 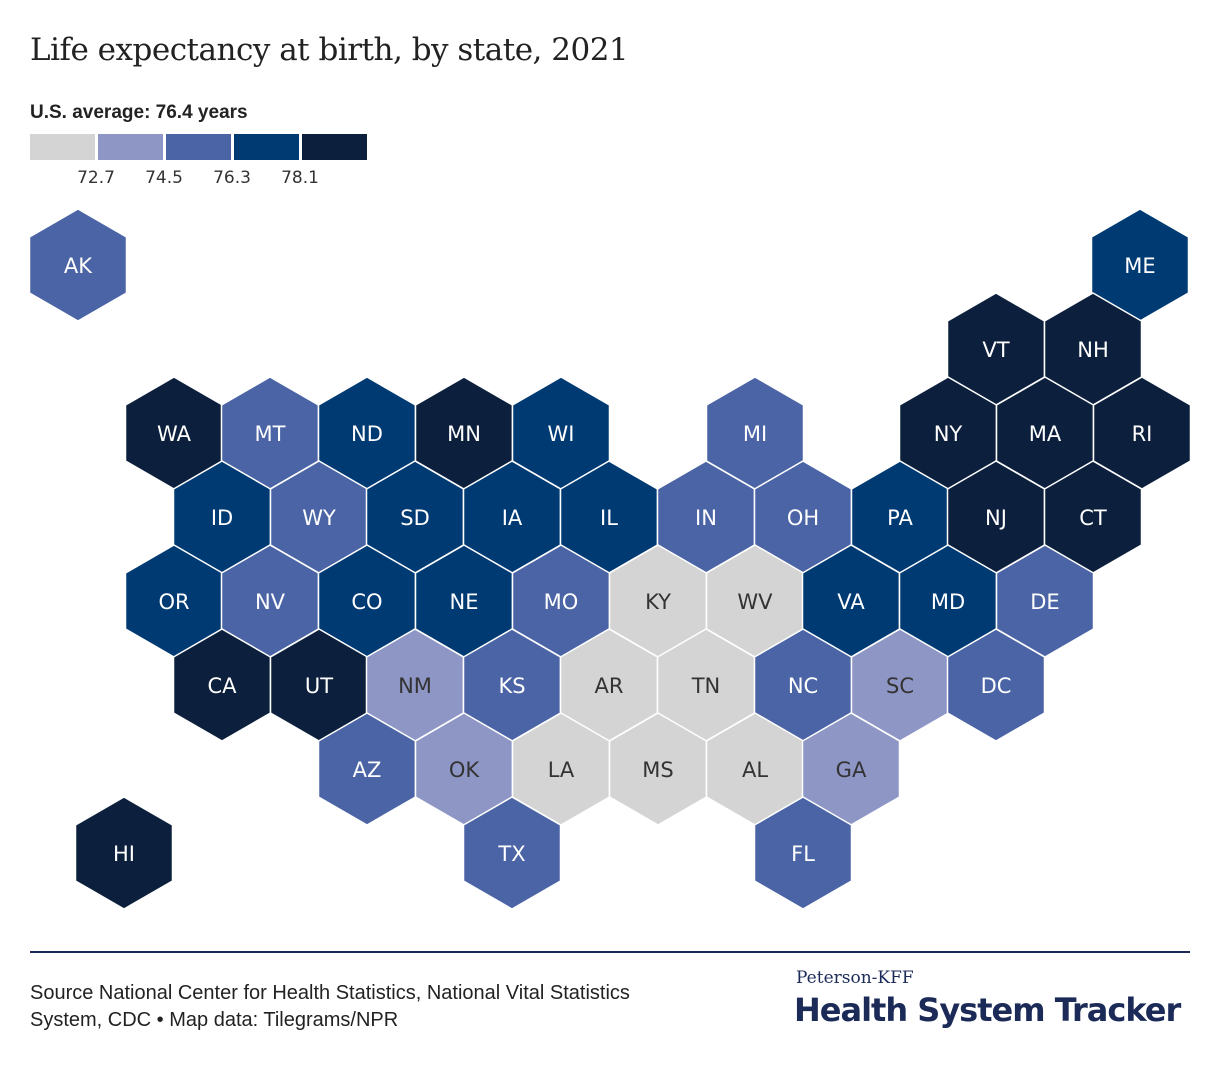 I want to click on state-label-mt: MT, so click(x=270, y=434).